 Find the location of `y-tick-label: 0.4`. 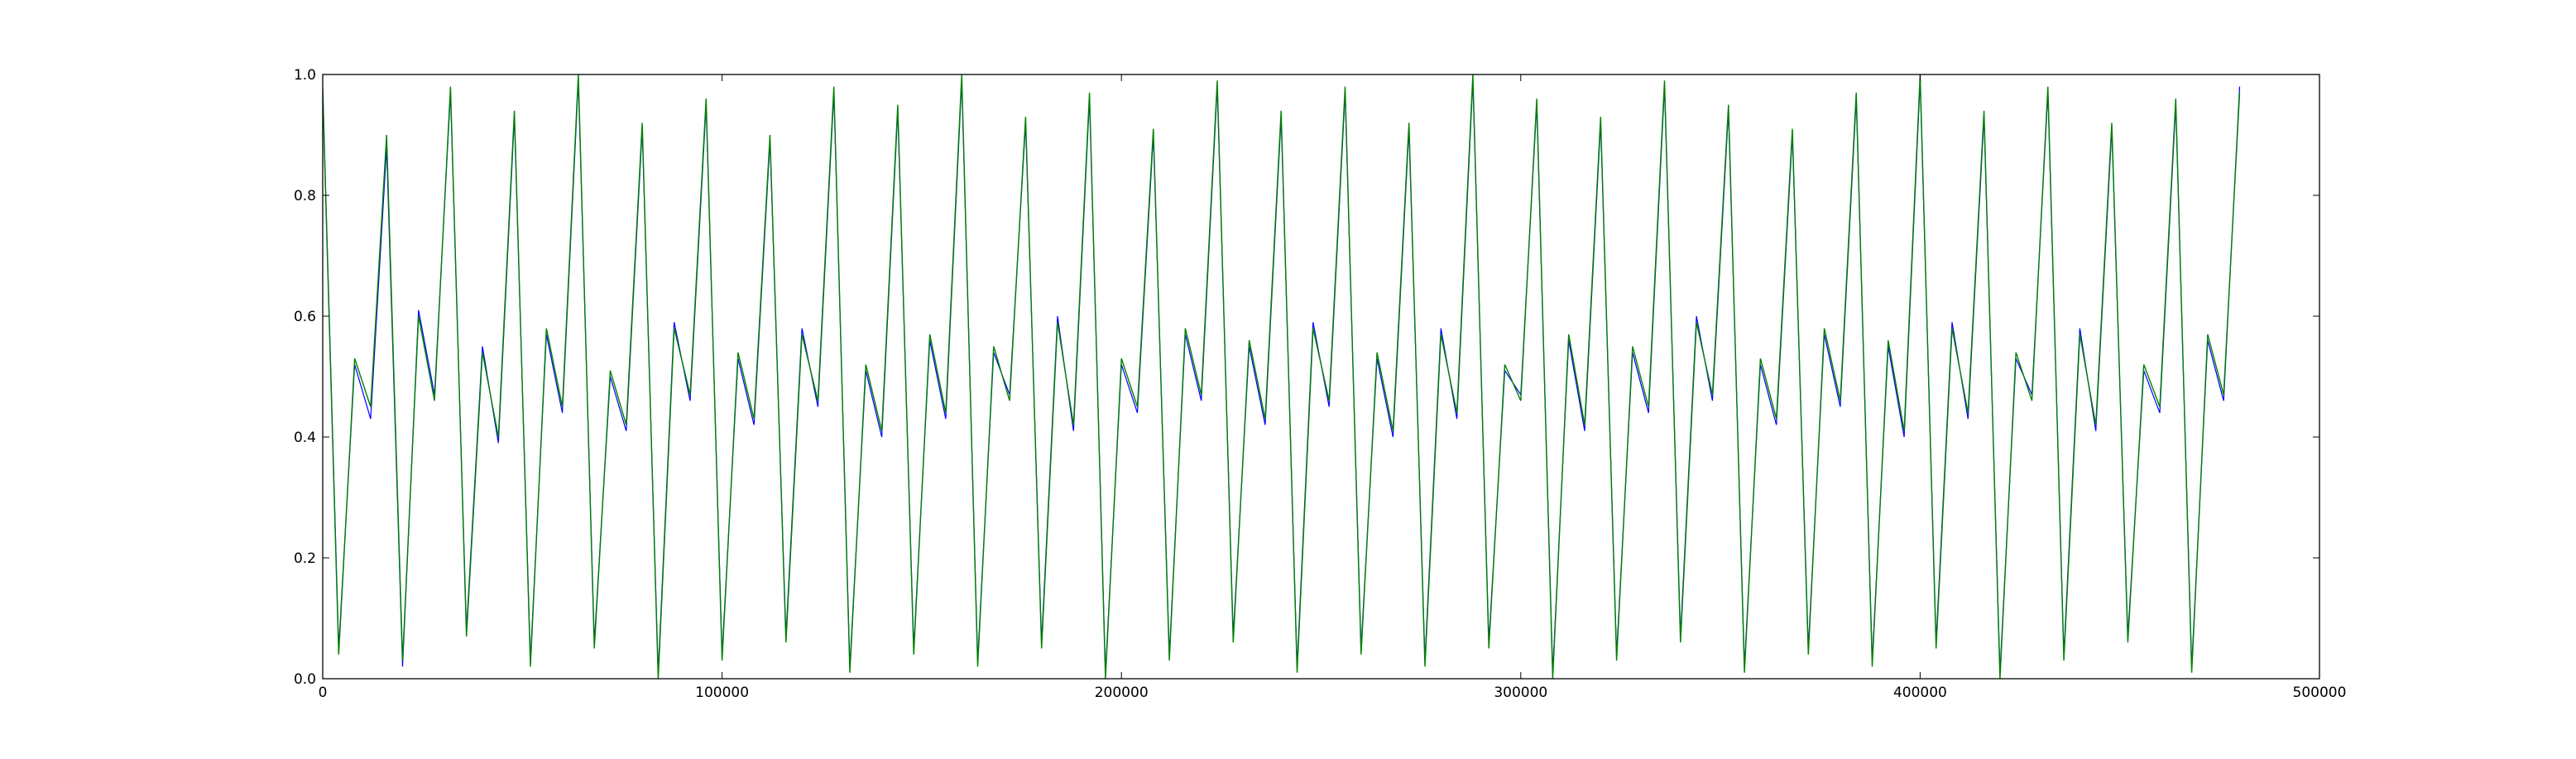

y-tick-label: 0.4 is located at coordinates (305, 438).